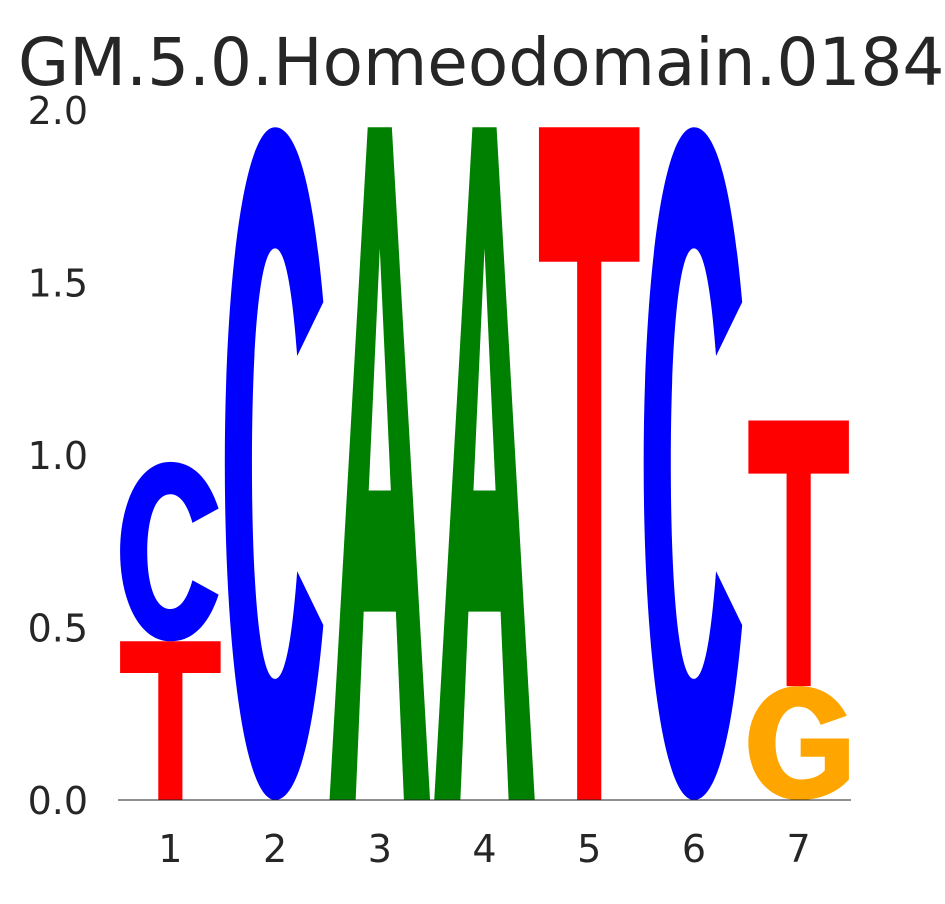 The width and height of the screenshot is (945, 904). What do you see at coordinates (380, 849) in the screenshot?
I see `x-tick-label: 3` at bounding box center [380, 849].